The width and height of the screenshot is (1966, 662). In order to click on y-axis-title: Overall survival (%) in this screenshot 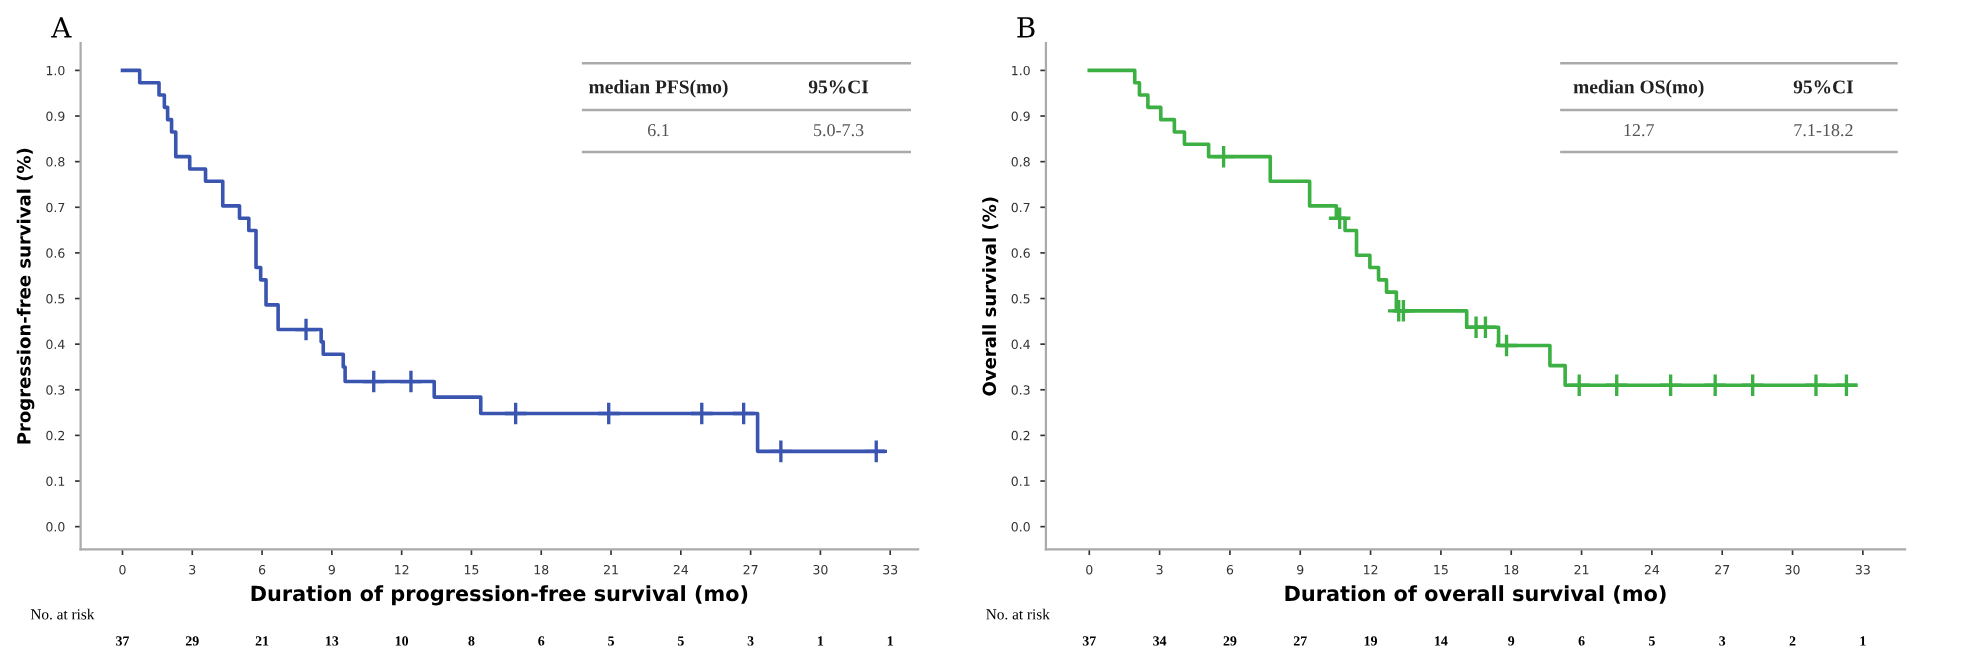, I will do `click(990, 296)`.